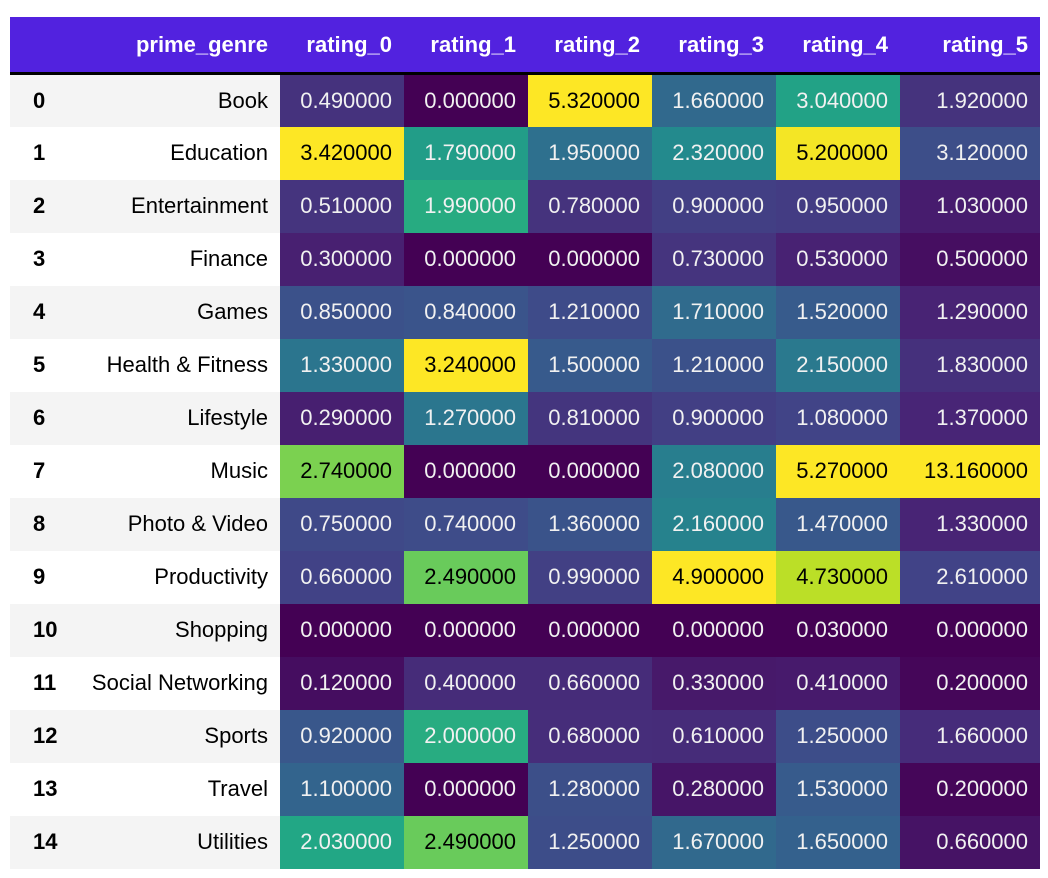  Describe the element at coordinates (466, 46) in the screenshot. I see `column-header-rating-1: rating_1` at that location.